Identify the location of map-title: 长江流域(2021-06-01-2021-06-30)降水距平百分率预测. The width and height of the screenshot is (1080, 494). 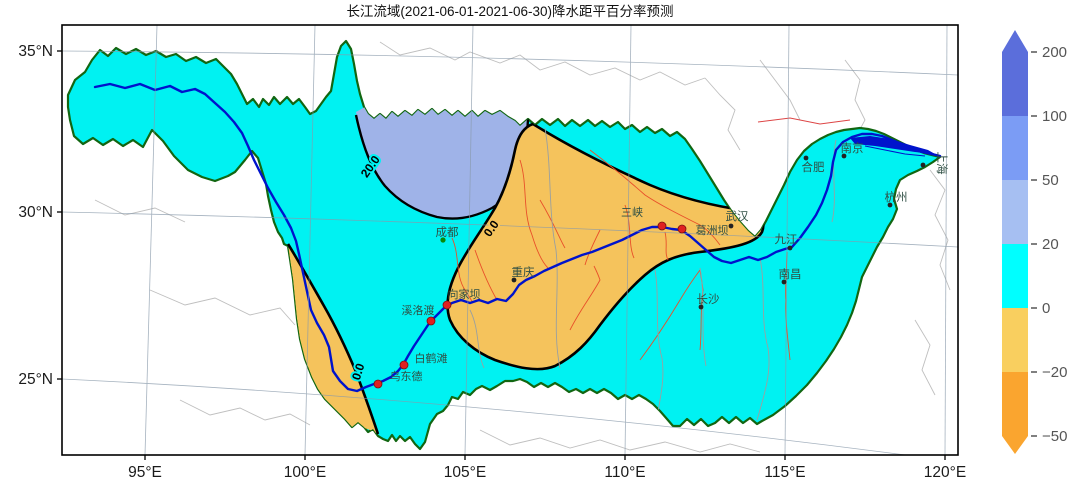
(509, 11).